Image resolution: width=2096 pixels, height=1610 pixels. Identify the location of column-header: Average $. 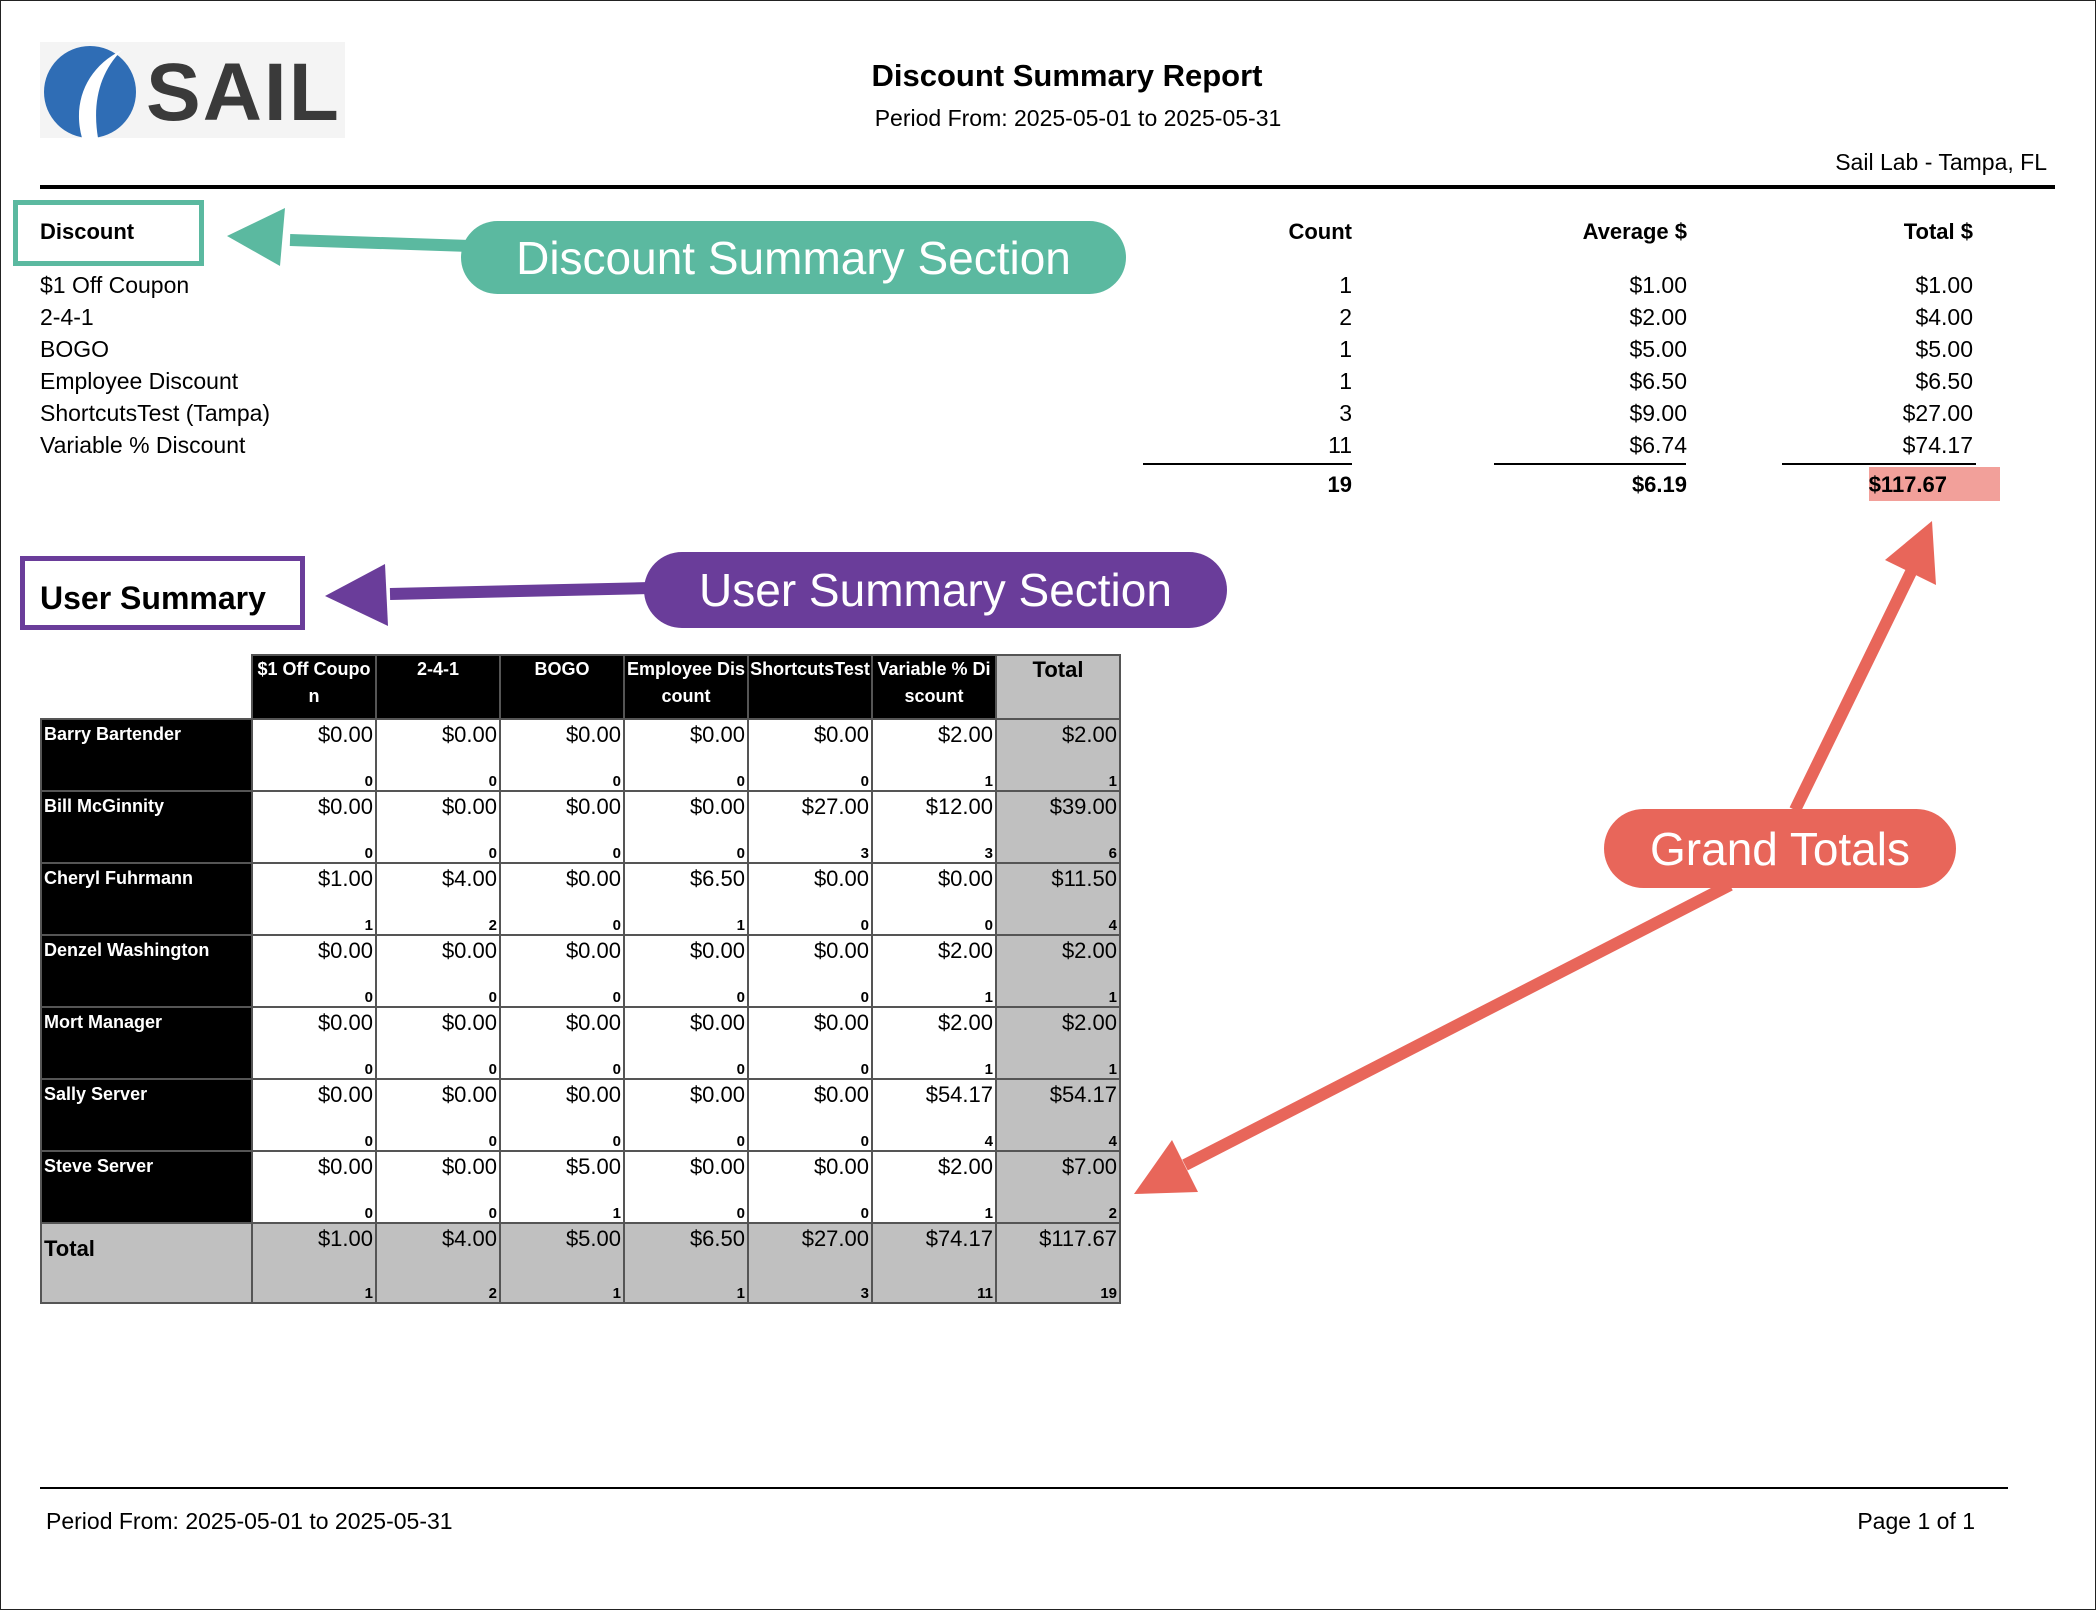
(1634, 231).